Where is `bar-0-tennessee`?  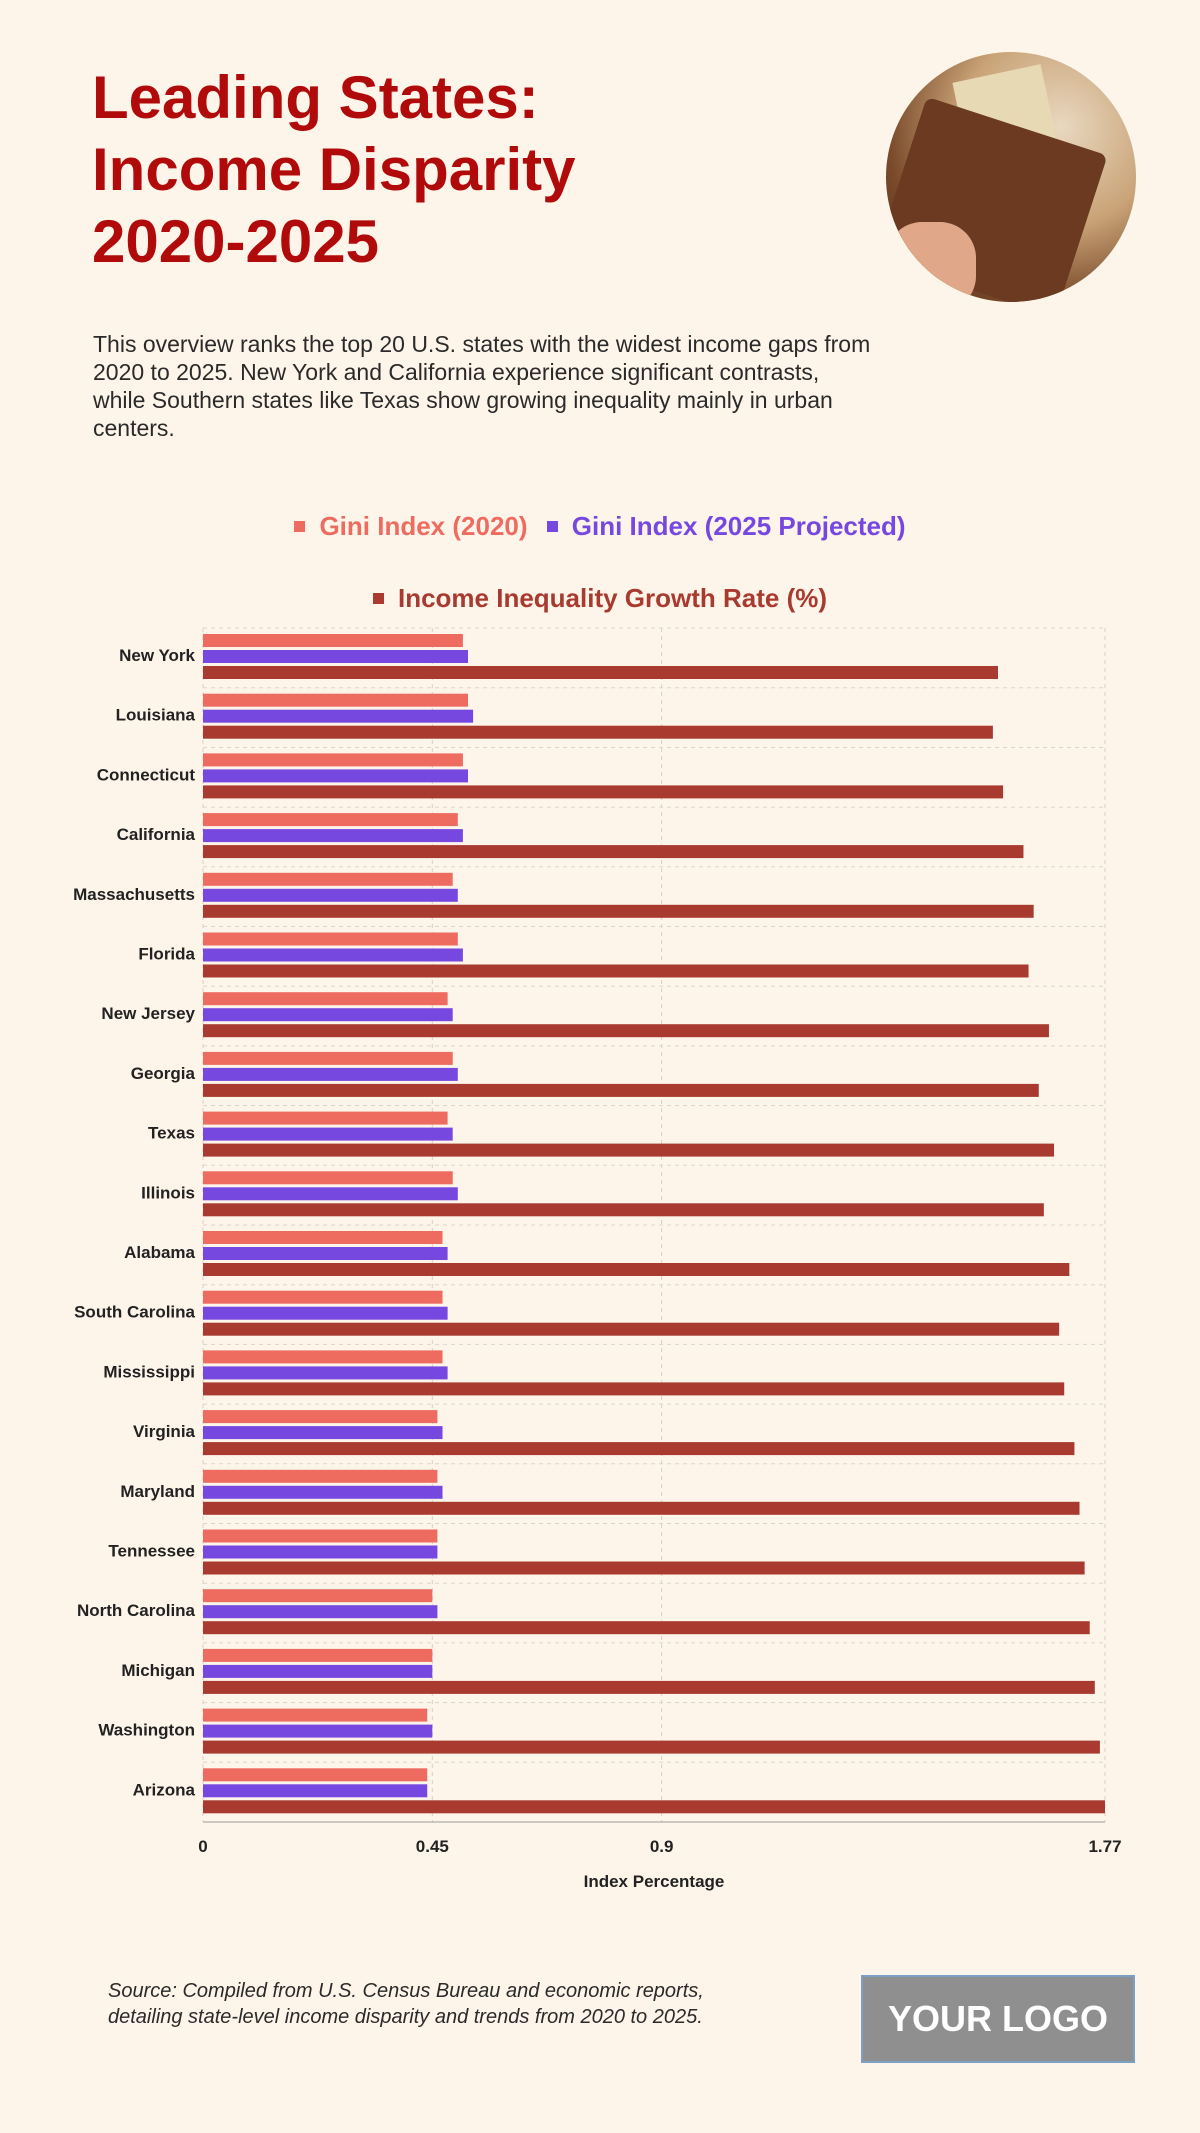
bar-0-tennessee is located at coordinates (320, 1536).